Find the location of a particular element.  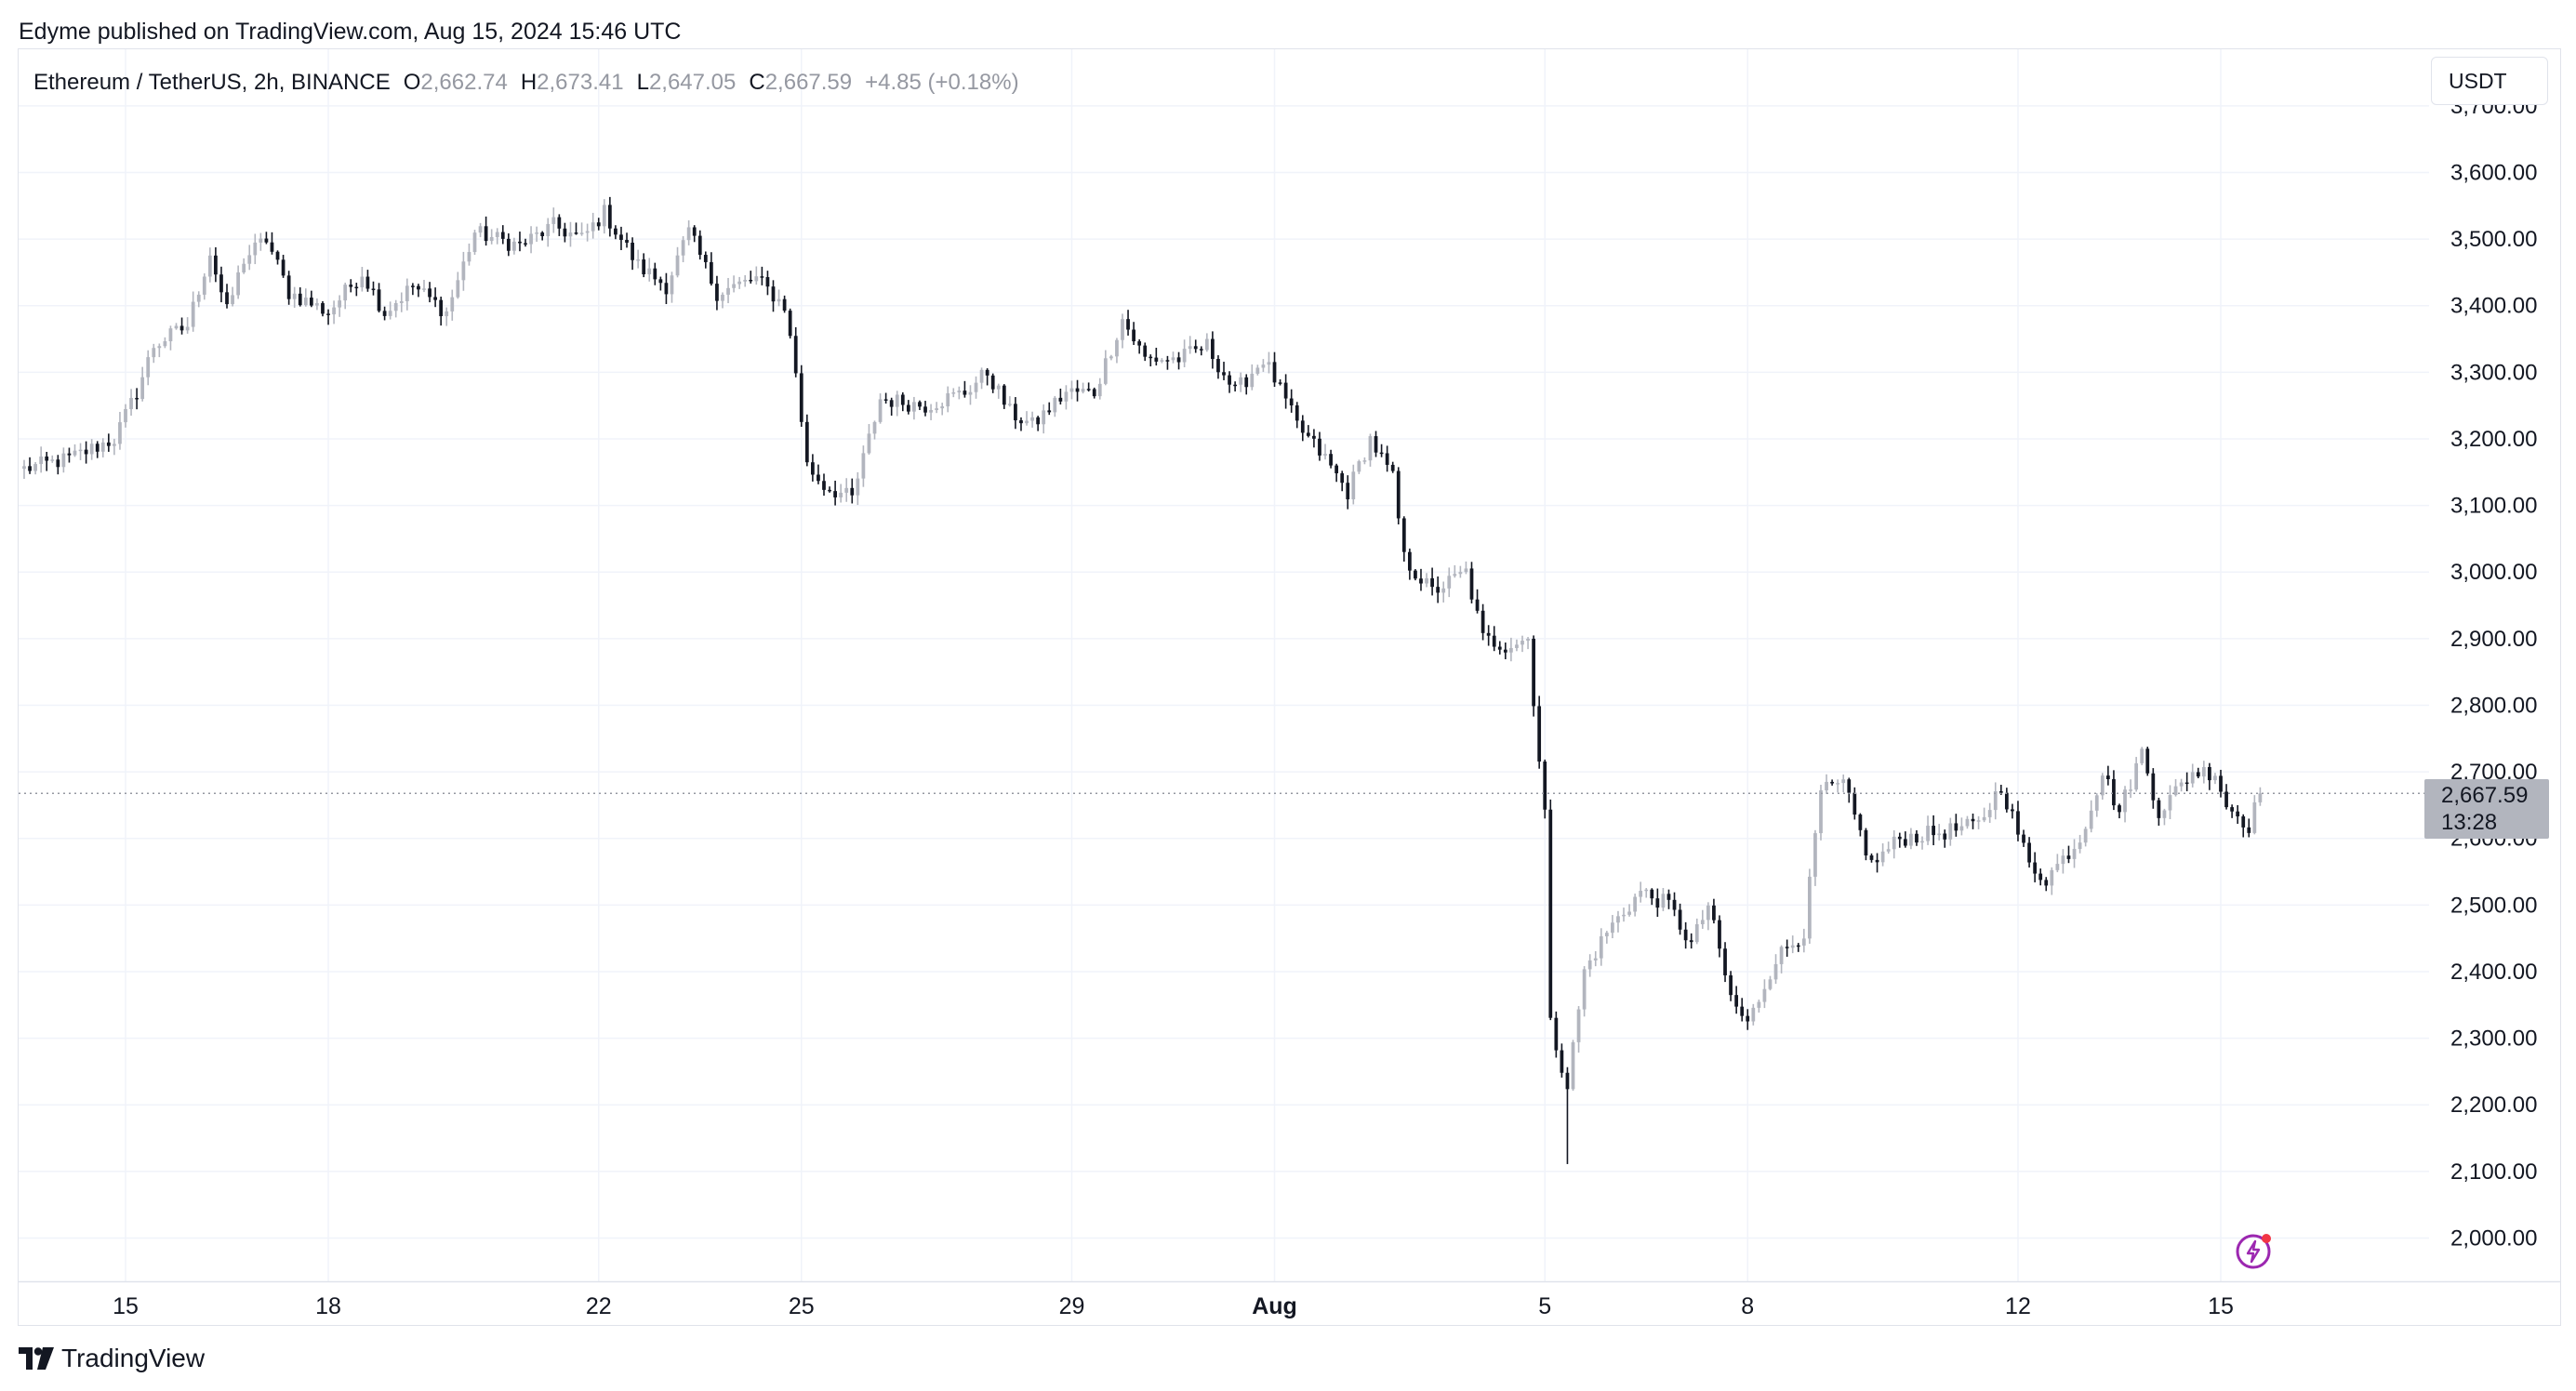

symbol-title: Ethereum / TetherUS, 2h, BINANCE is located at coordinates (212, 82).